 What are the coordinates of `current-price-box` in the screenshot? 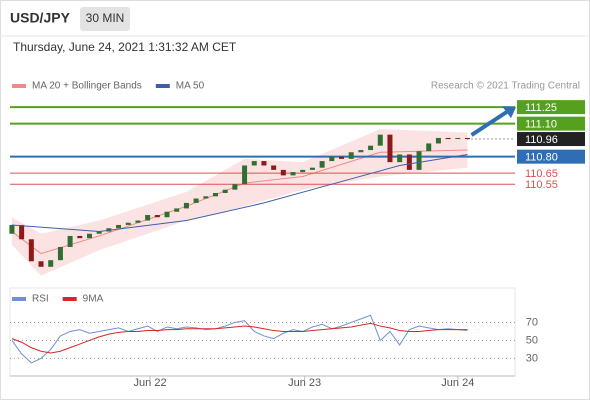 It's located at (551, 139).